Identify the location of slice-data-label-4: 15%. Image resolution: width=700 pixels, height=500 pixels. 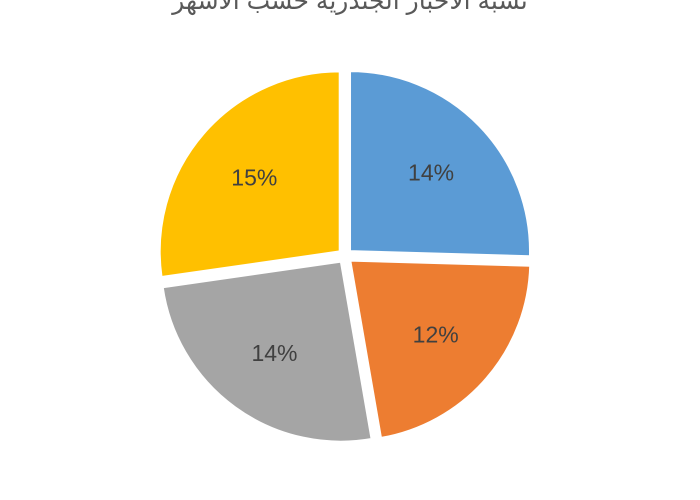
(254, 177).